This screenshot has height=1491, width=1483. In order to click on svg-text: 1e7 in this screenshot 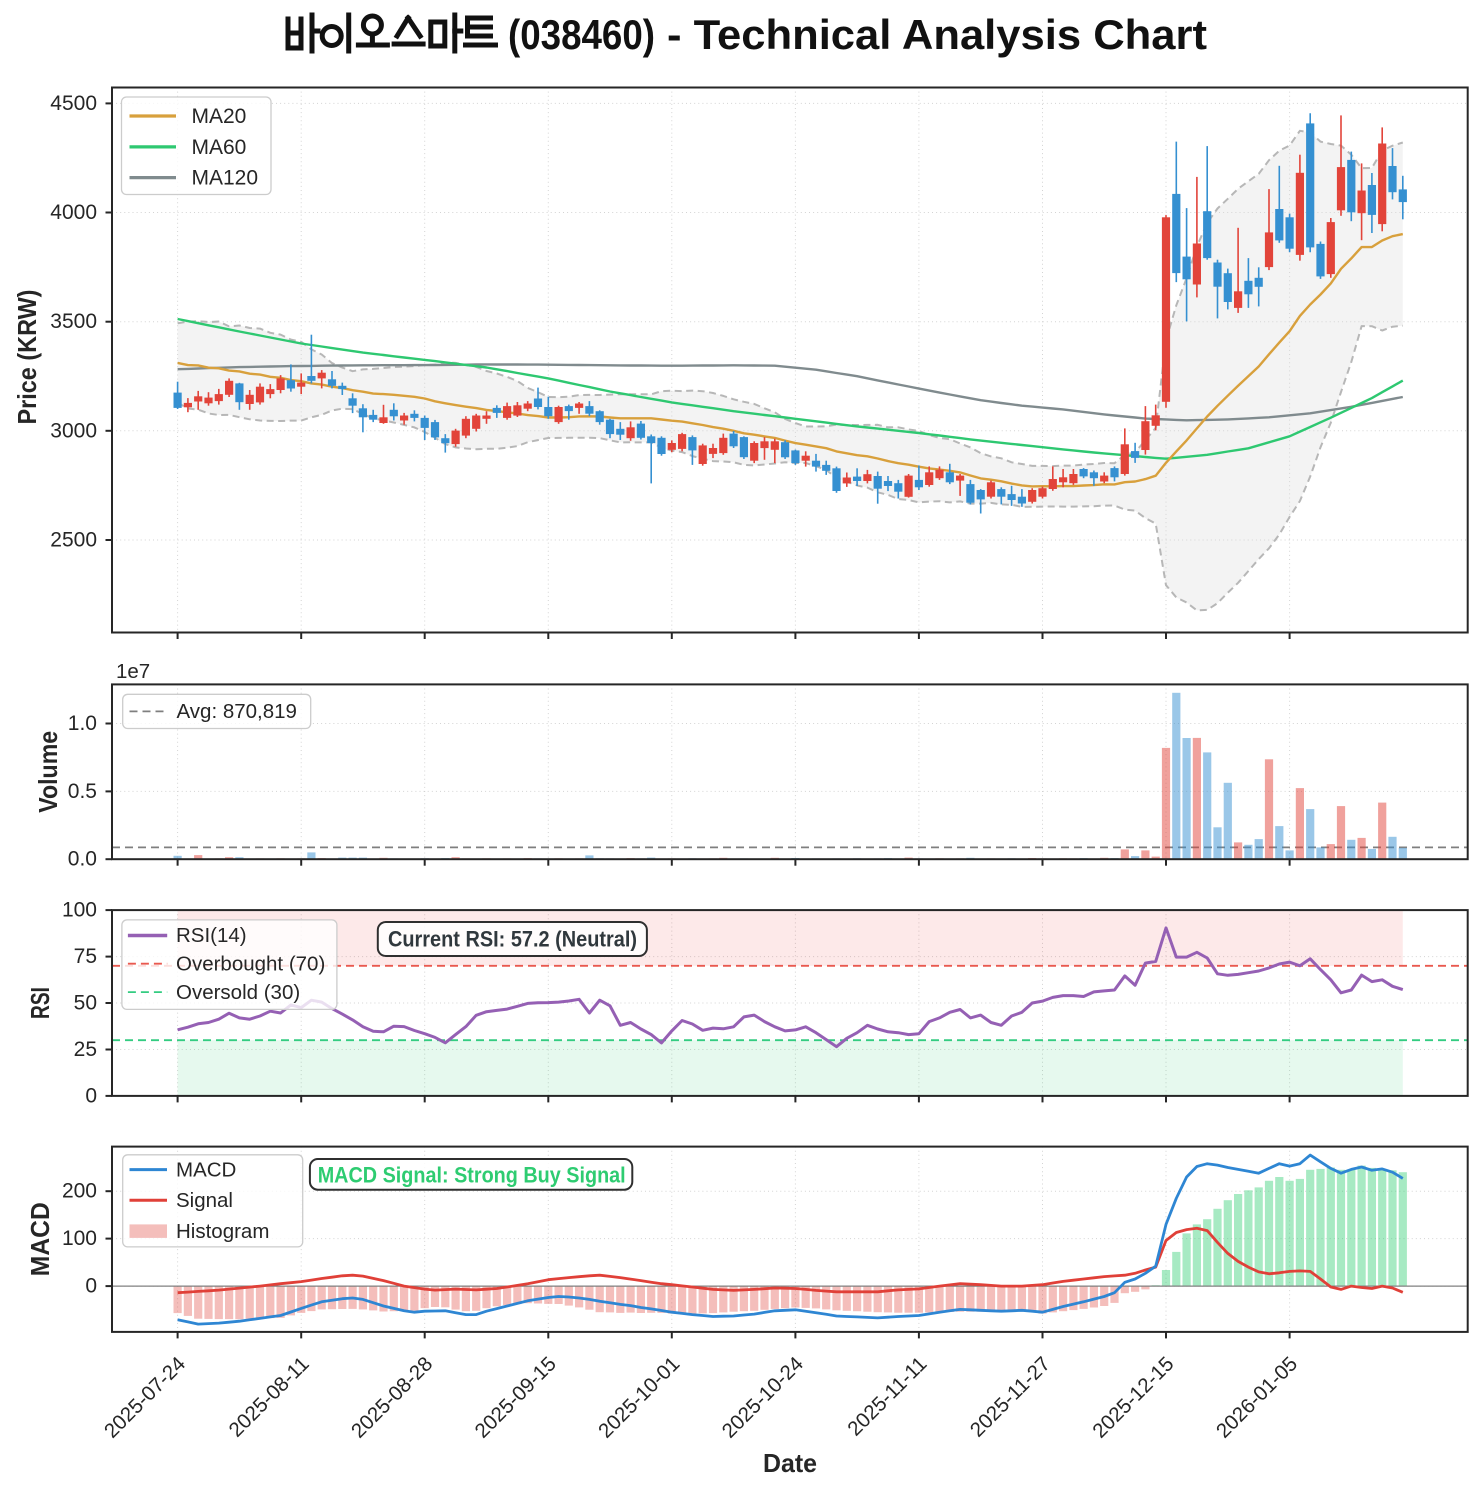, I will do `click(133, 671)`.